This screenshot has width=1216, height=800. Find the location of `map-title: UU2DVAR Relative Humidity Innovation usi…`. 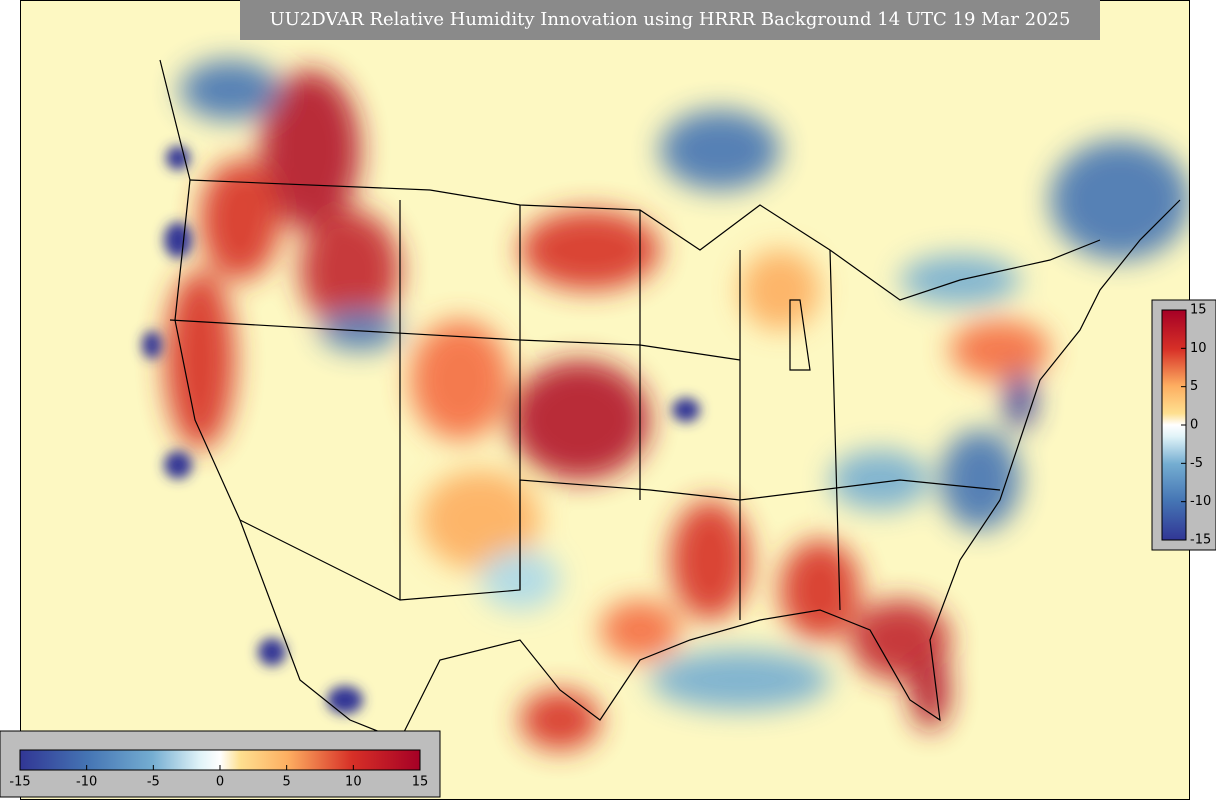

map-title: UU2DVAR Relative Humidity Innovation usi… is located at coordinates (670, 19).